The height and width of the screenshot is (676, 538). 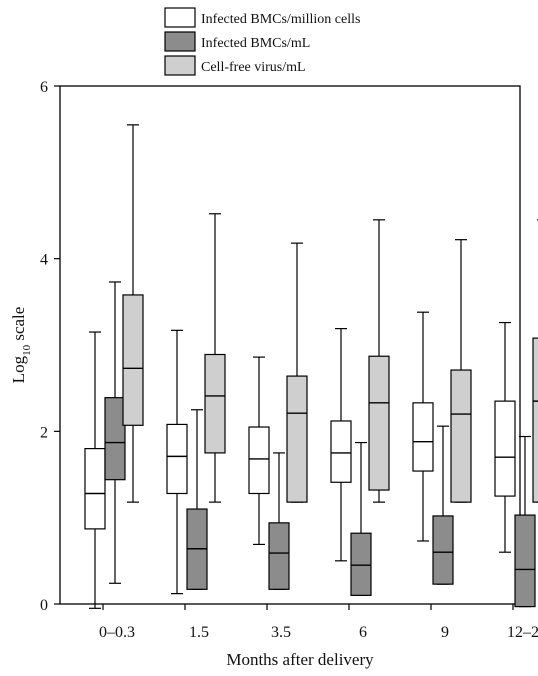 What do you see at coordinates (199, 632) in the screenshot?
I see `x-tick-label: 1.5` at bounding box center [199, 632].